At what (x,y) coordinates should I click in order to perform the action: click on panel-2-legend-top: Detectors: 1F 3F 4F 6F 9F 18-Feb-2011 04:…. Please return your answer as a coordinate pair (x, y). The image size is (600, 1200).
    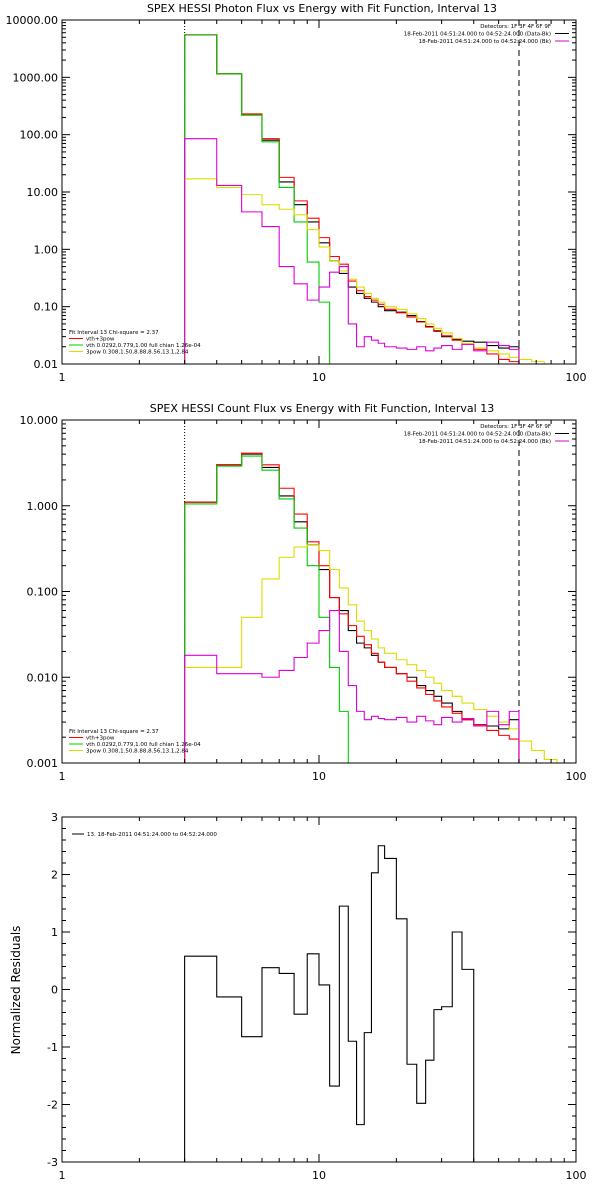
    Looking at the image, I should click on (486, 434).